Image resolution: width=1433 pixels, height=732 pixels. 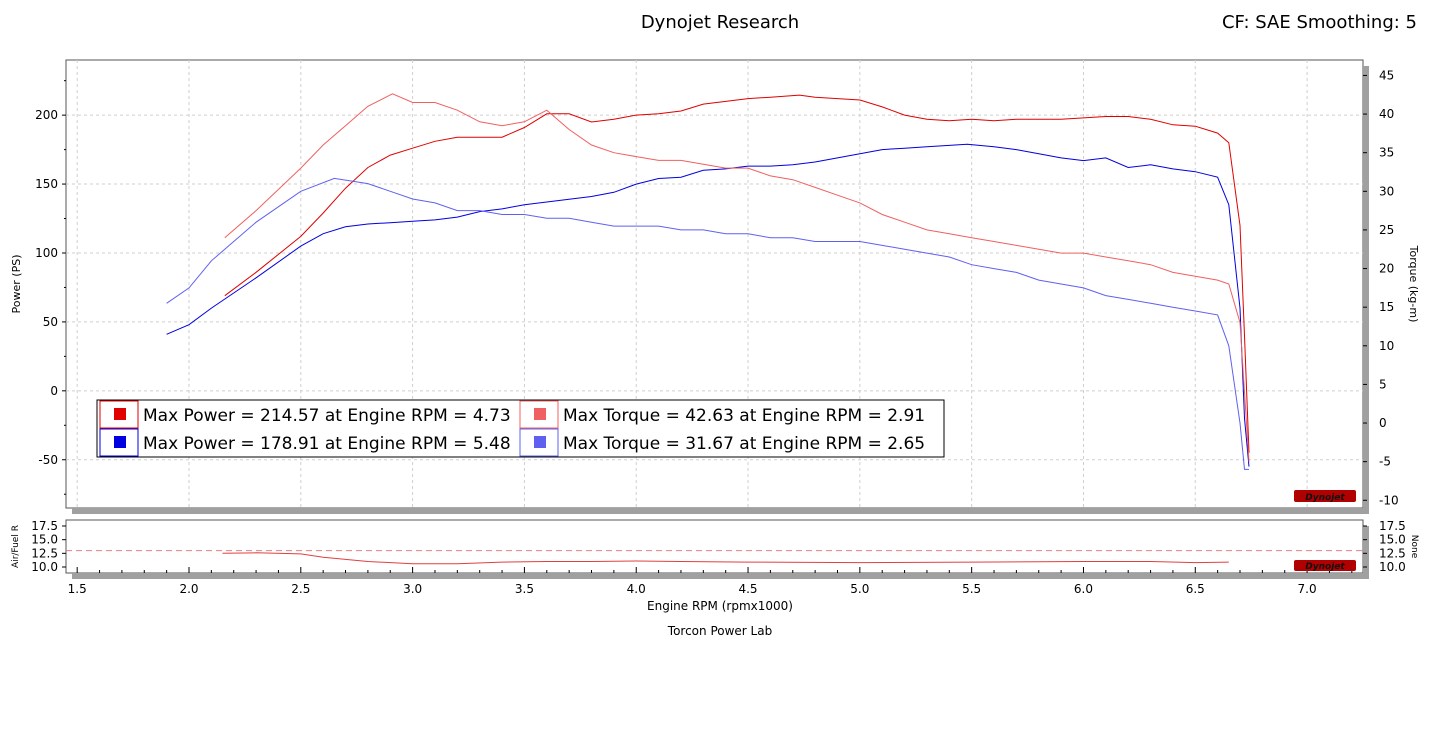 What do you see at coordinates (1319, 22) in the screenshot?
I see `correction-factor-label: CF: SAE Smoothing: 5` at bounding box center [1319, 22].